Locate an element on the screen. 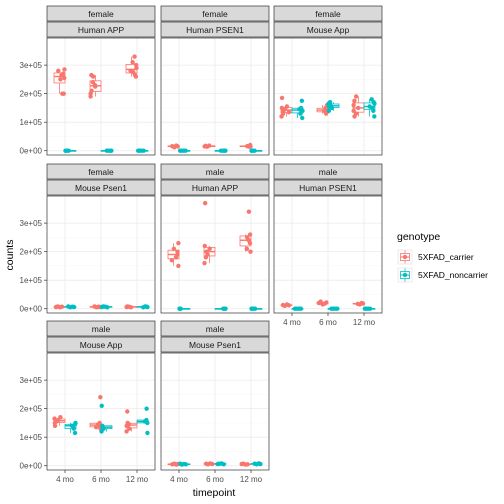  facet-panel: female Human APP 0e+00 1e+05 2e+05 3e+05 is located at coordinates (88, 80).